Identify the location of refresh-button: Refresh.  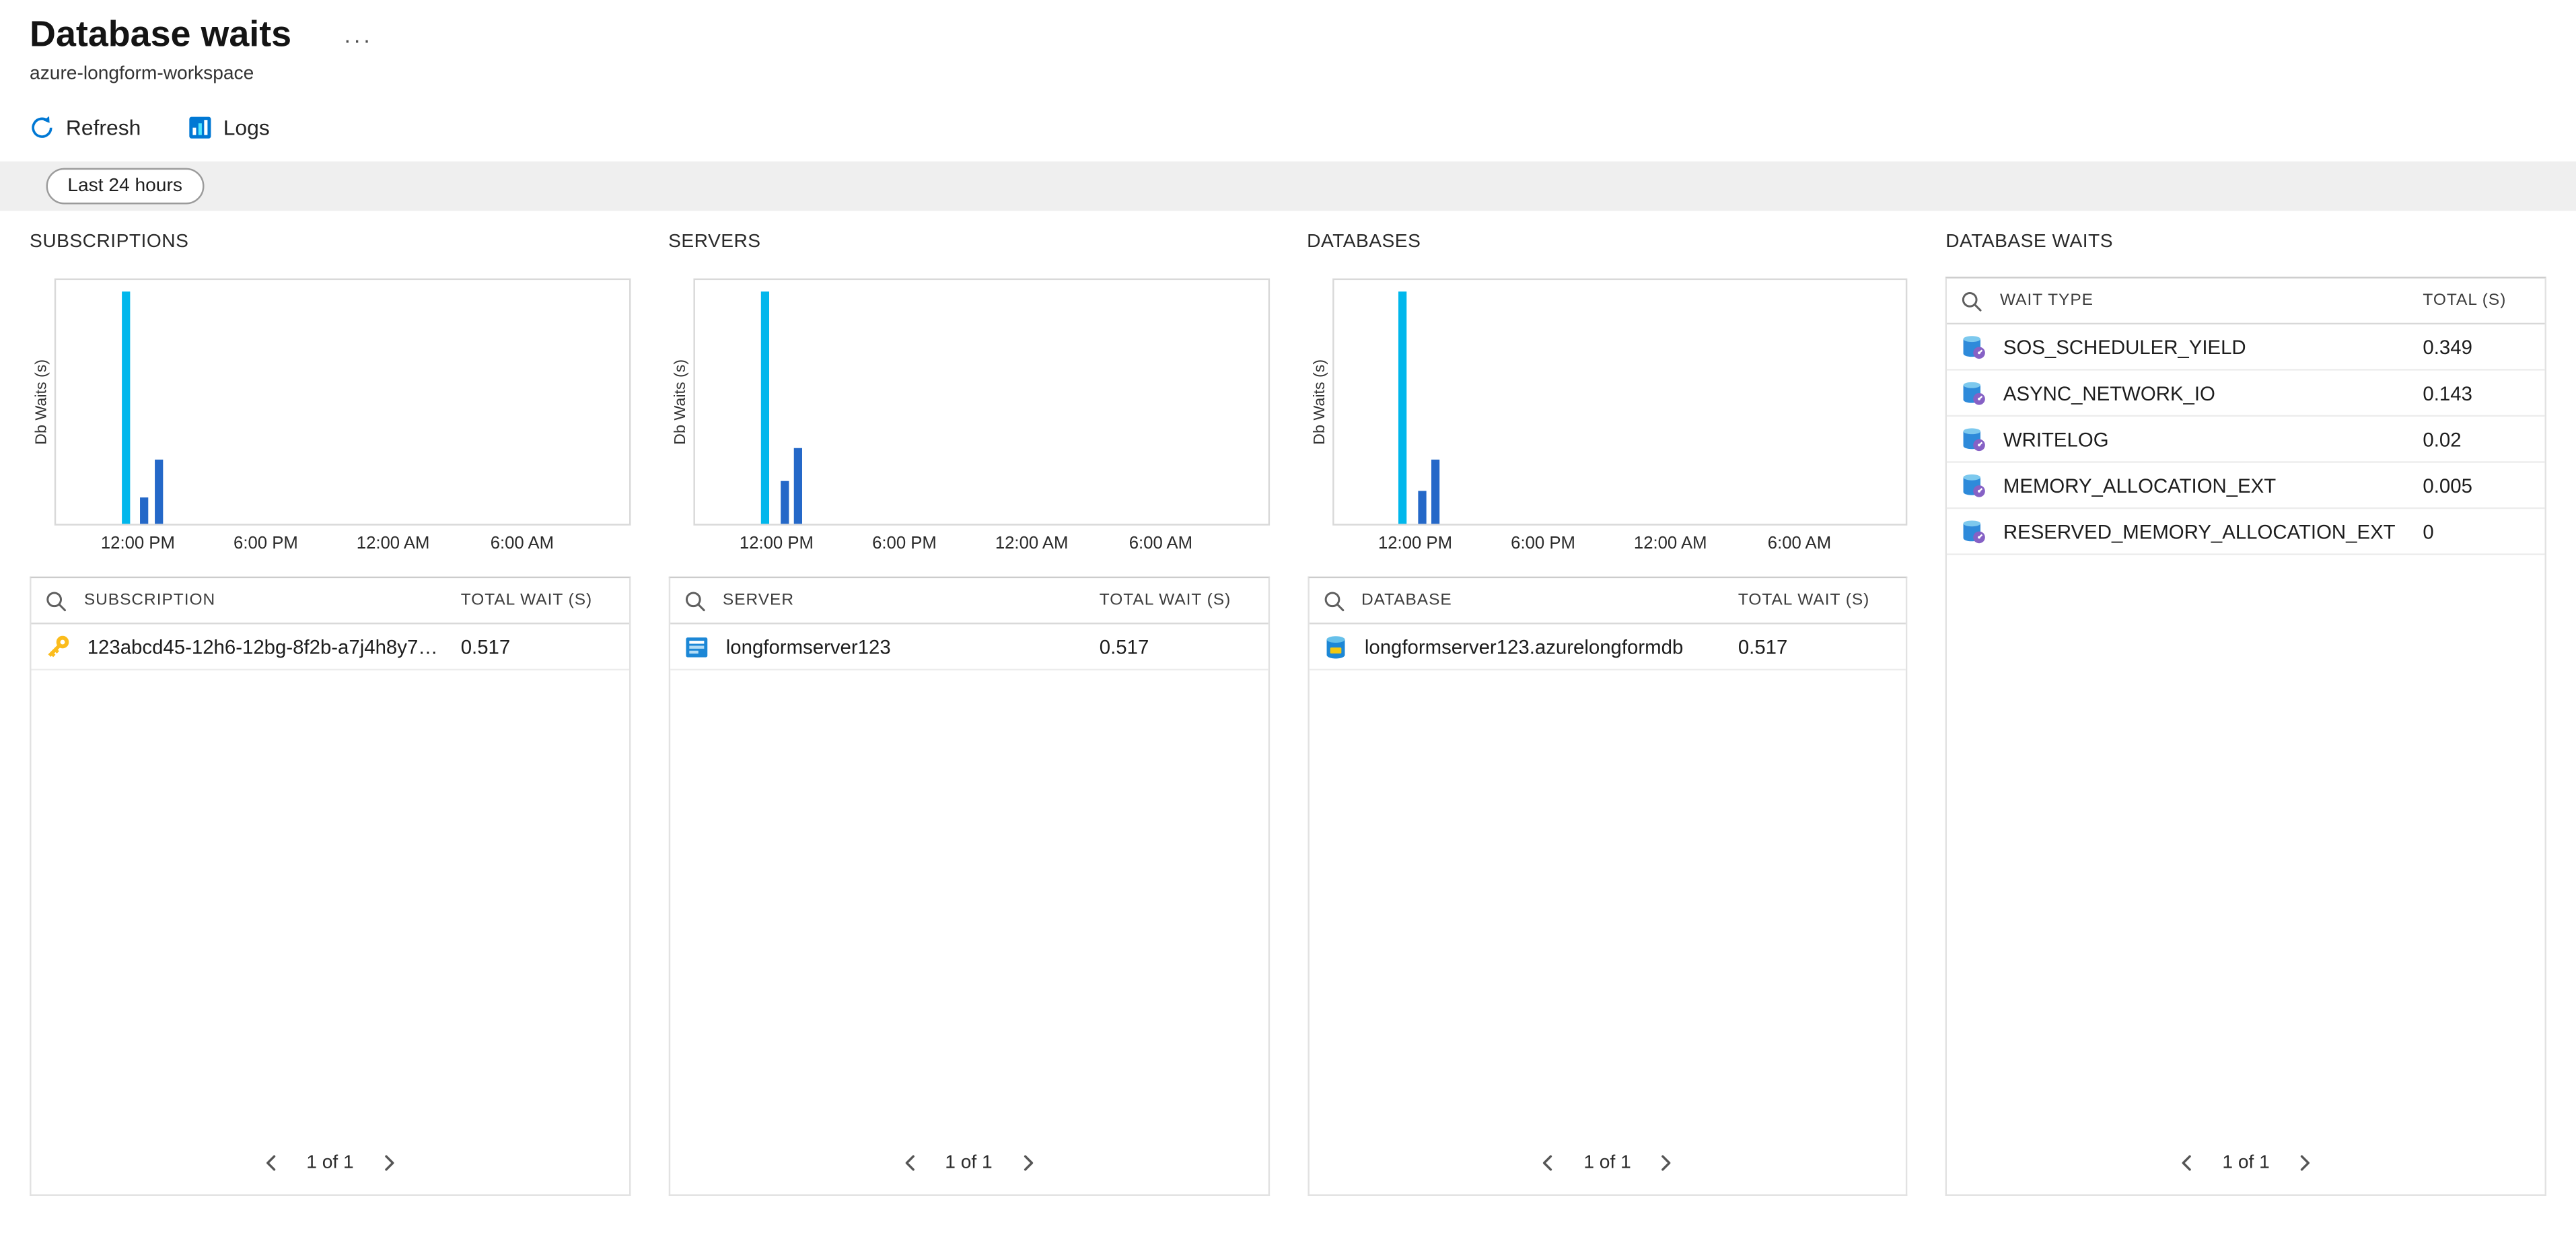
(85, 126).